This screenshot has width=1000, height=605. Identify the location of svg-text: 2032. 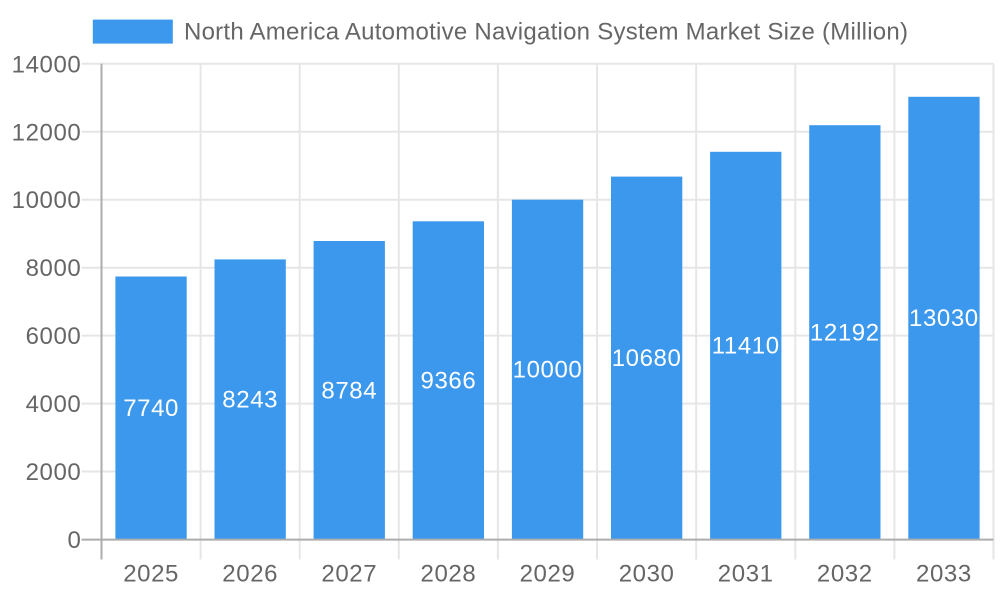
(845, 574).